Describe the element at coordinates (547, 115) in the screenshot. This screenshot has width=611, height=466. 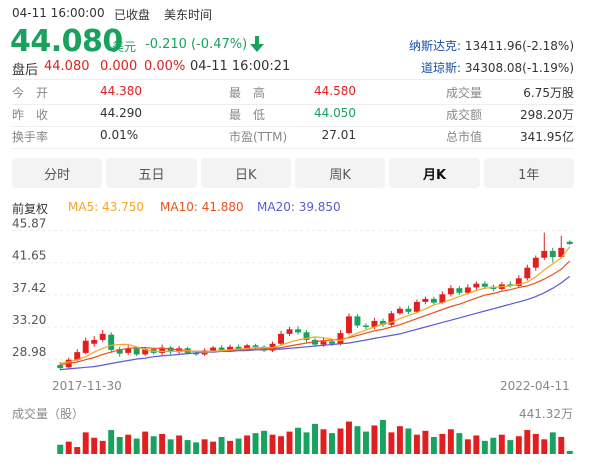
I see `stat-value: 298.20万` at that location.